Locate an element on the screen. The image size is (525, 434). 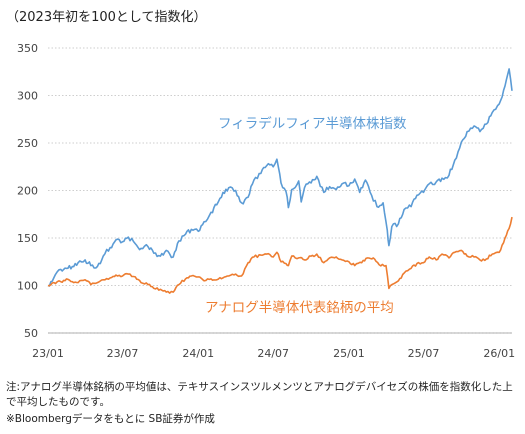
x-tick-label: 25/07 is located at coordinates (424, 353).